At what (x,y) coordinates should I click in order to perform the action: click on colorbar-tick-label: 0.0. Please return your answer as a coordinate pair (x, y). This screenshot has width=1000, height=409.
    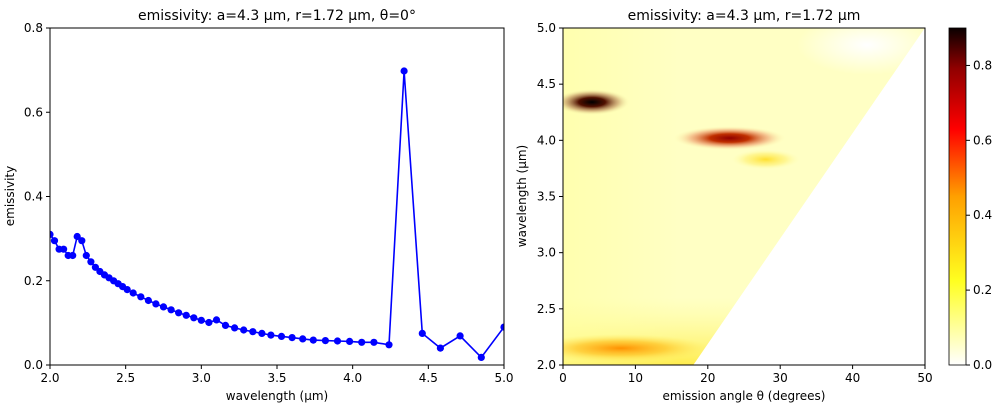
    Looking at the image, I should click on (982, 365).